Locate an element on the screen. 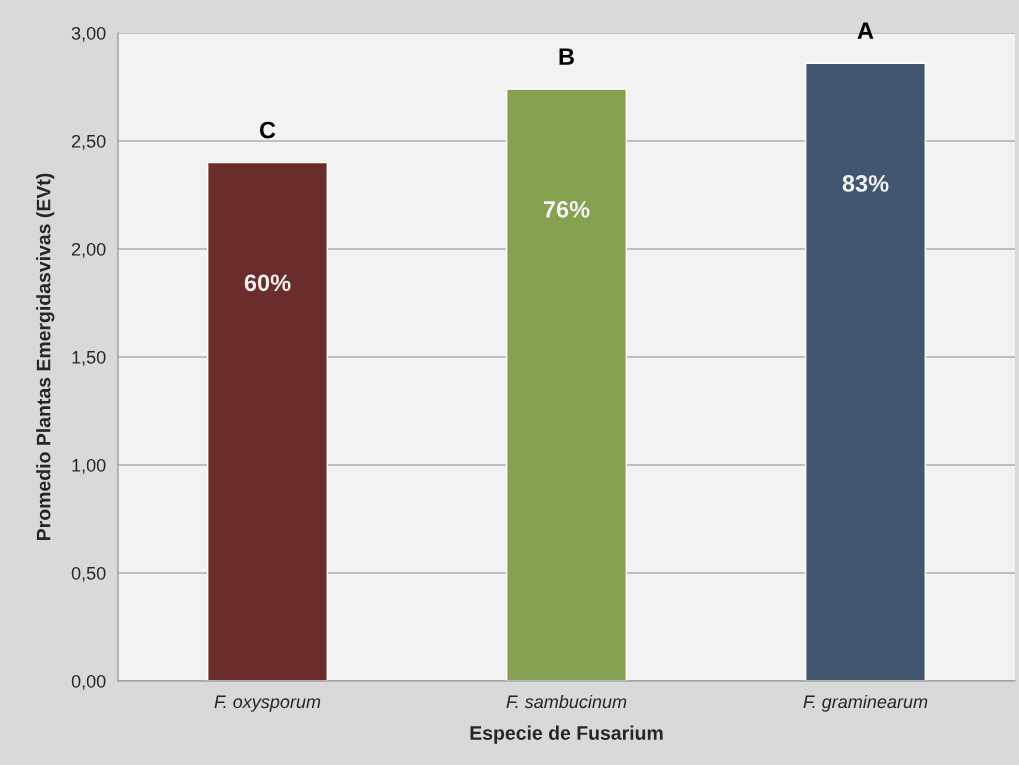 Image resolution: width=1019 pixels, height=765 pixels. annotation: A is located at coordinates (865, 30).